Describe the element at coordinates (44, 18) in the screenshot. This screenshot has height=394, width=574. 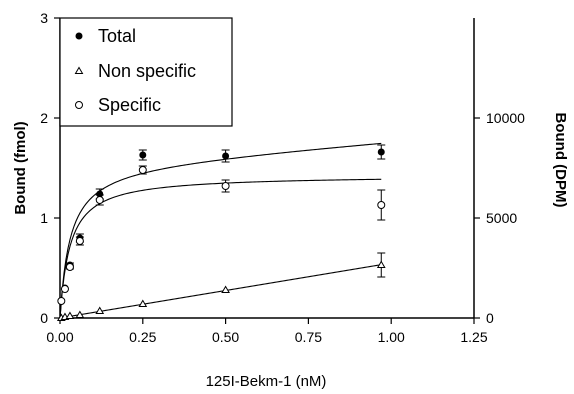
I see `y-left-tick-label: 3` at that location.